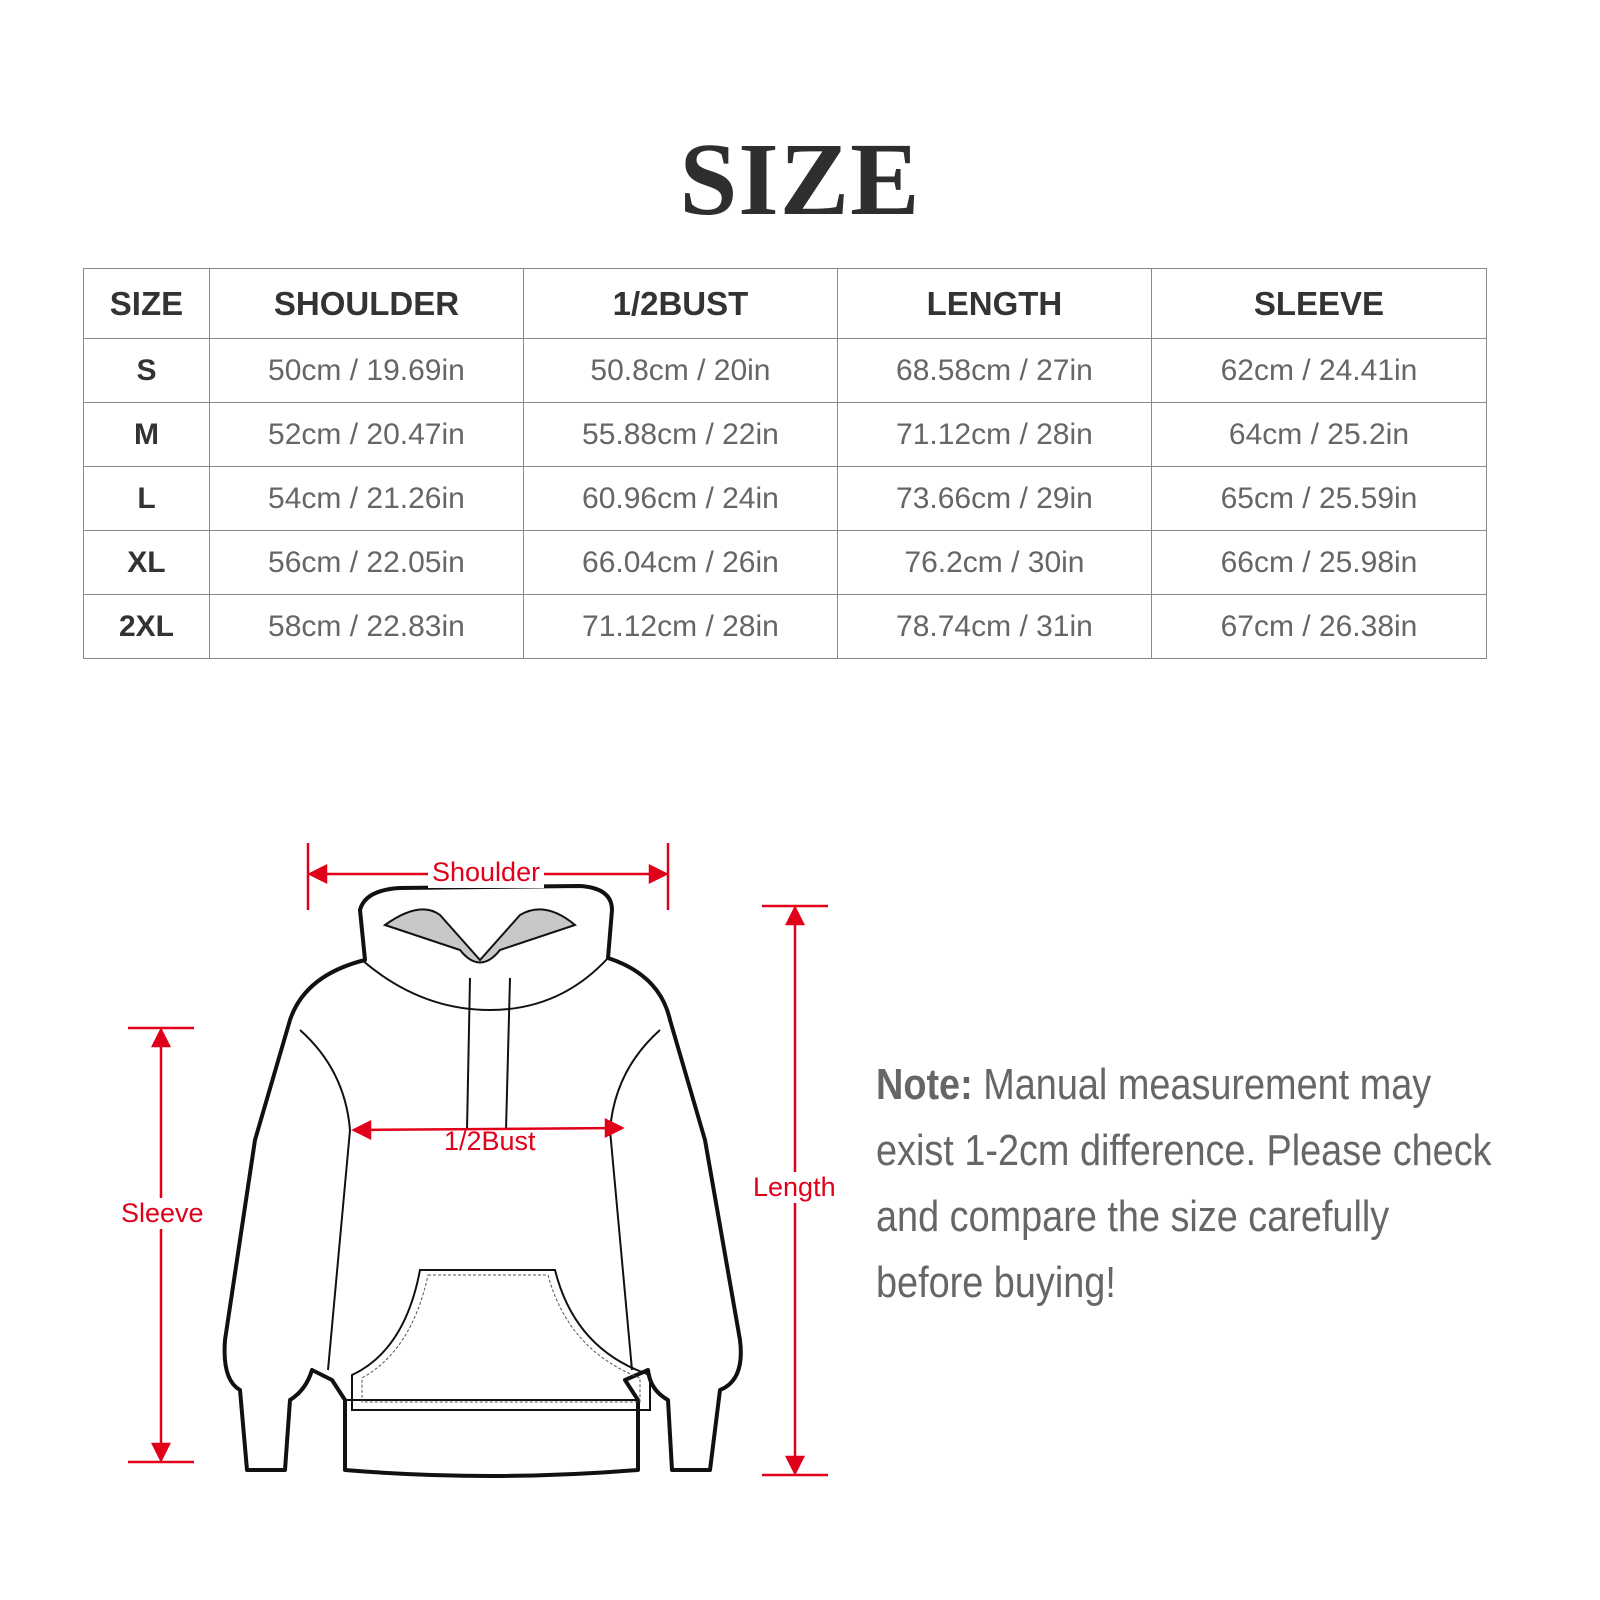  Describe the element at coordinates (994, 303) in the screenshot. I see `header-length: LENGTH` at that location.